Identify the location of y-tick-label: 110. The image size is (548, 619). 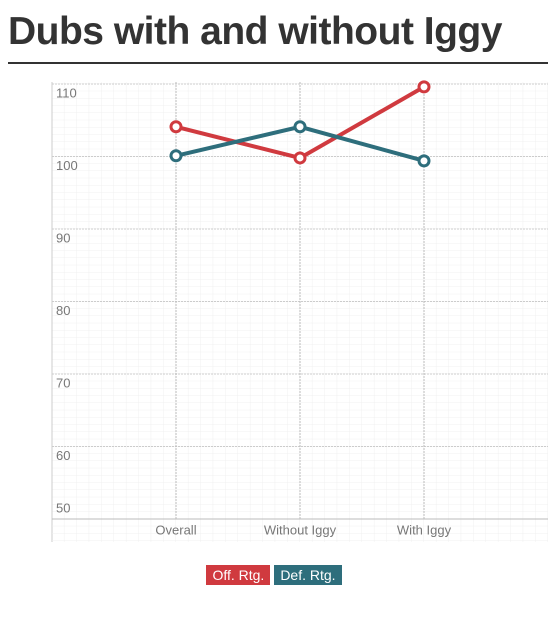
(66, 92).